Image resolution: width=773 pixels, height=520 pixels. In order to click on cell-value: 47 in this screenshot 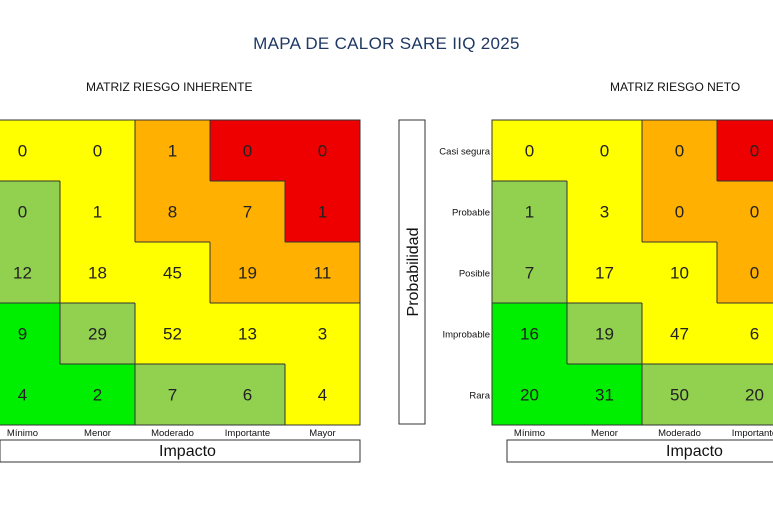, I will do `click(679, 334)`.